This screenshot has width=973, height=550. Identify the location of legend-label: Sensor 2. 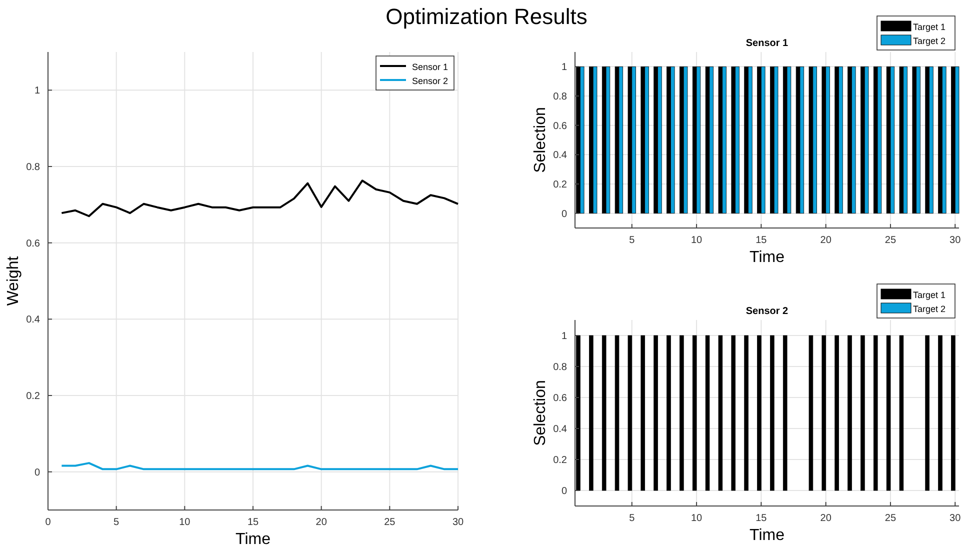
(430, 81).